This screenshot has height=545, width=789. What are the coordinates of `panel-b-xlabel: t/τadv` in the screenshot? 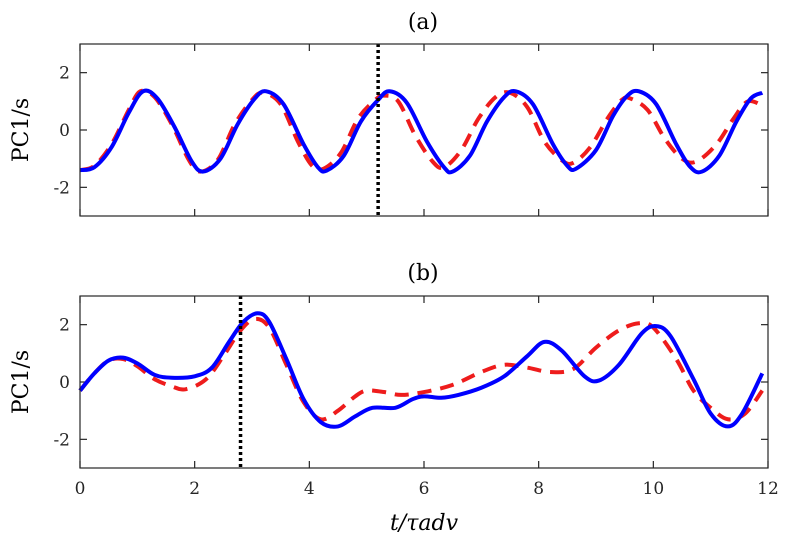 It's located at (424, 523).